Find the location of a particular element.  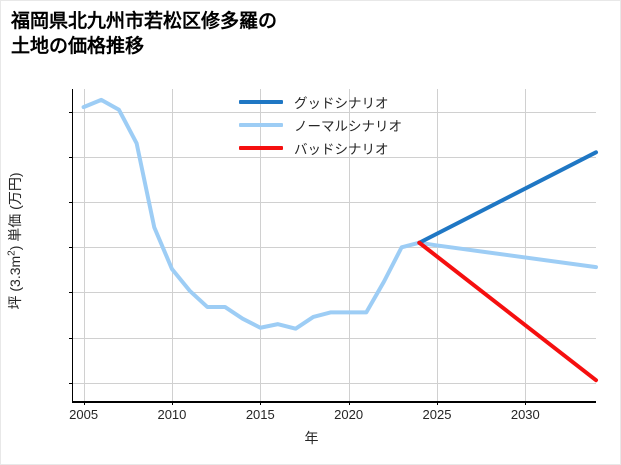

legend-item-good: グッドシナリオ is located at coordinates (344, 101).